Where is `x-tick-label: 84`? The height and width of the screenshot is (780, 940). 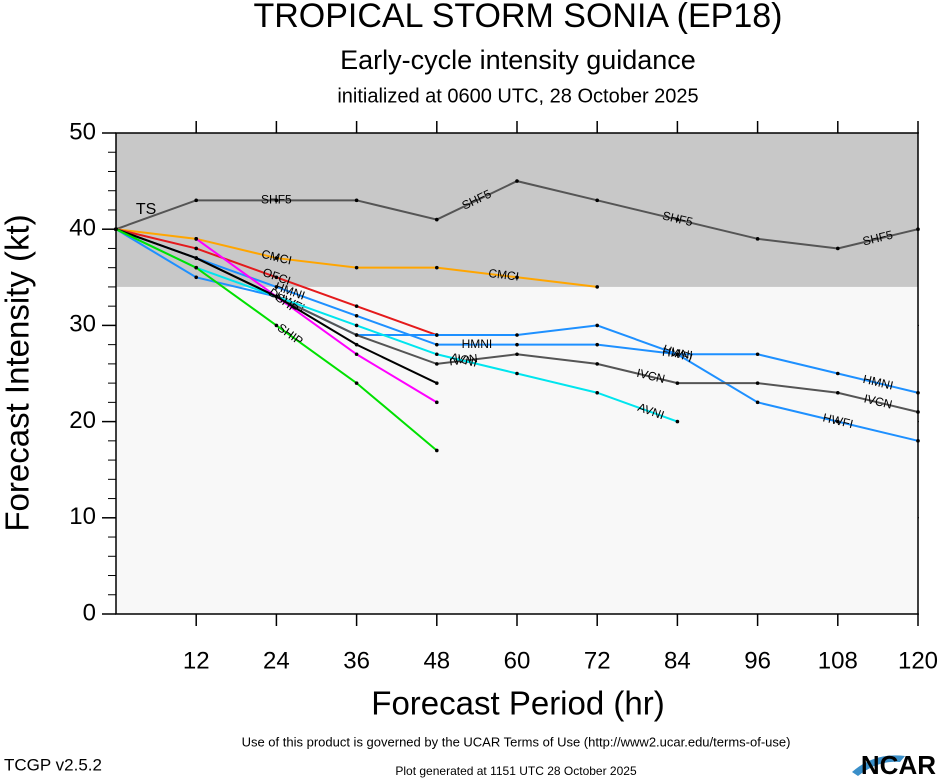
x-tick-label: 84 is located at coordinates (677, 660).